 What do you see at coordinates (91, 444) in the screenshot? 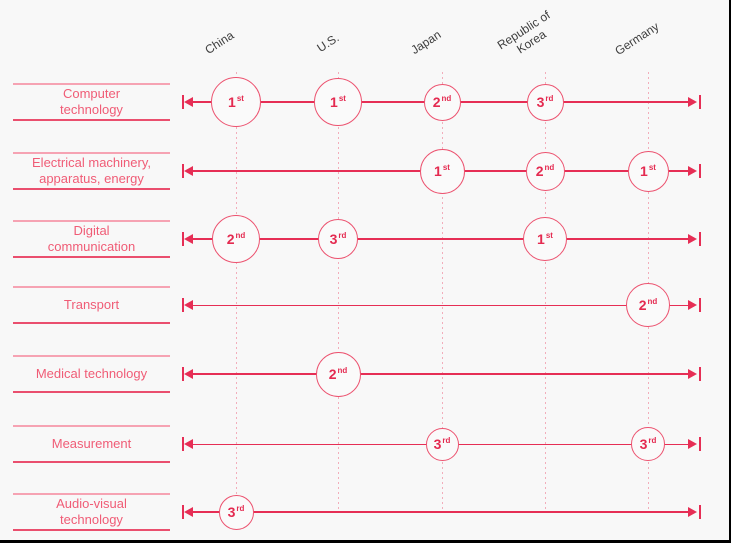
I see `row-label-measurement: Measurement` at bounding box center [91, 444].